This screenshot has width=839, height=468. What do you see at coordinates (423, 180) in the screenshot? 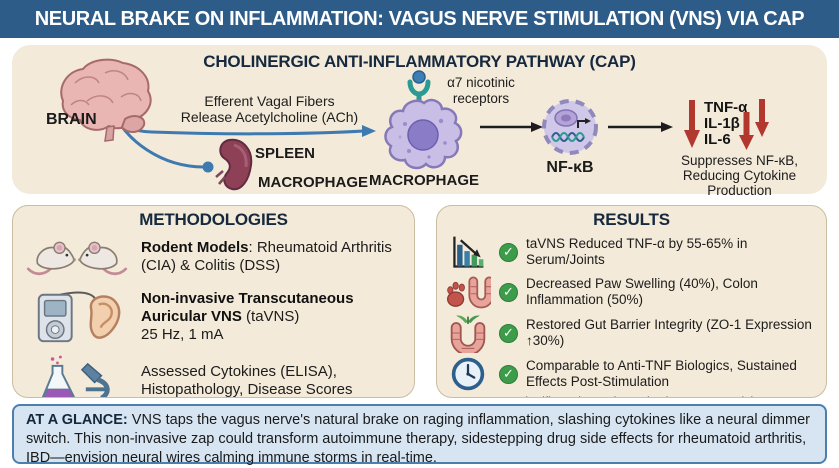
I see `macrophage-label: MACROPHAGE` at bounding box center [423, 180].